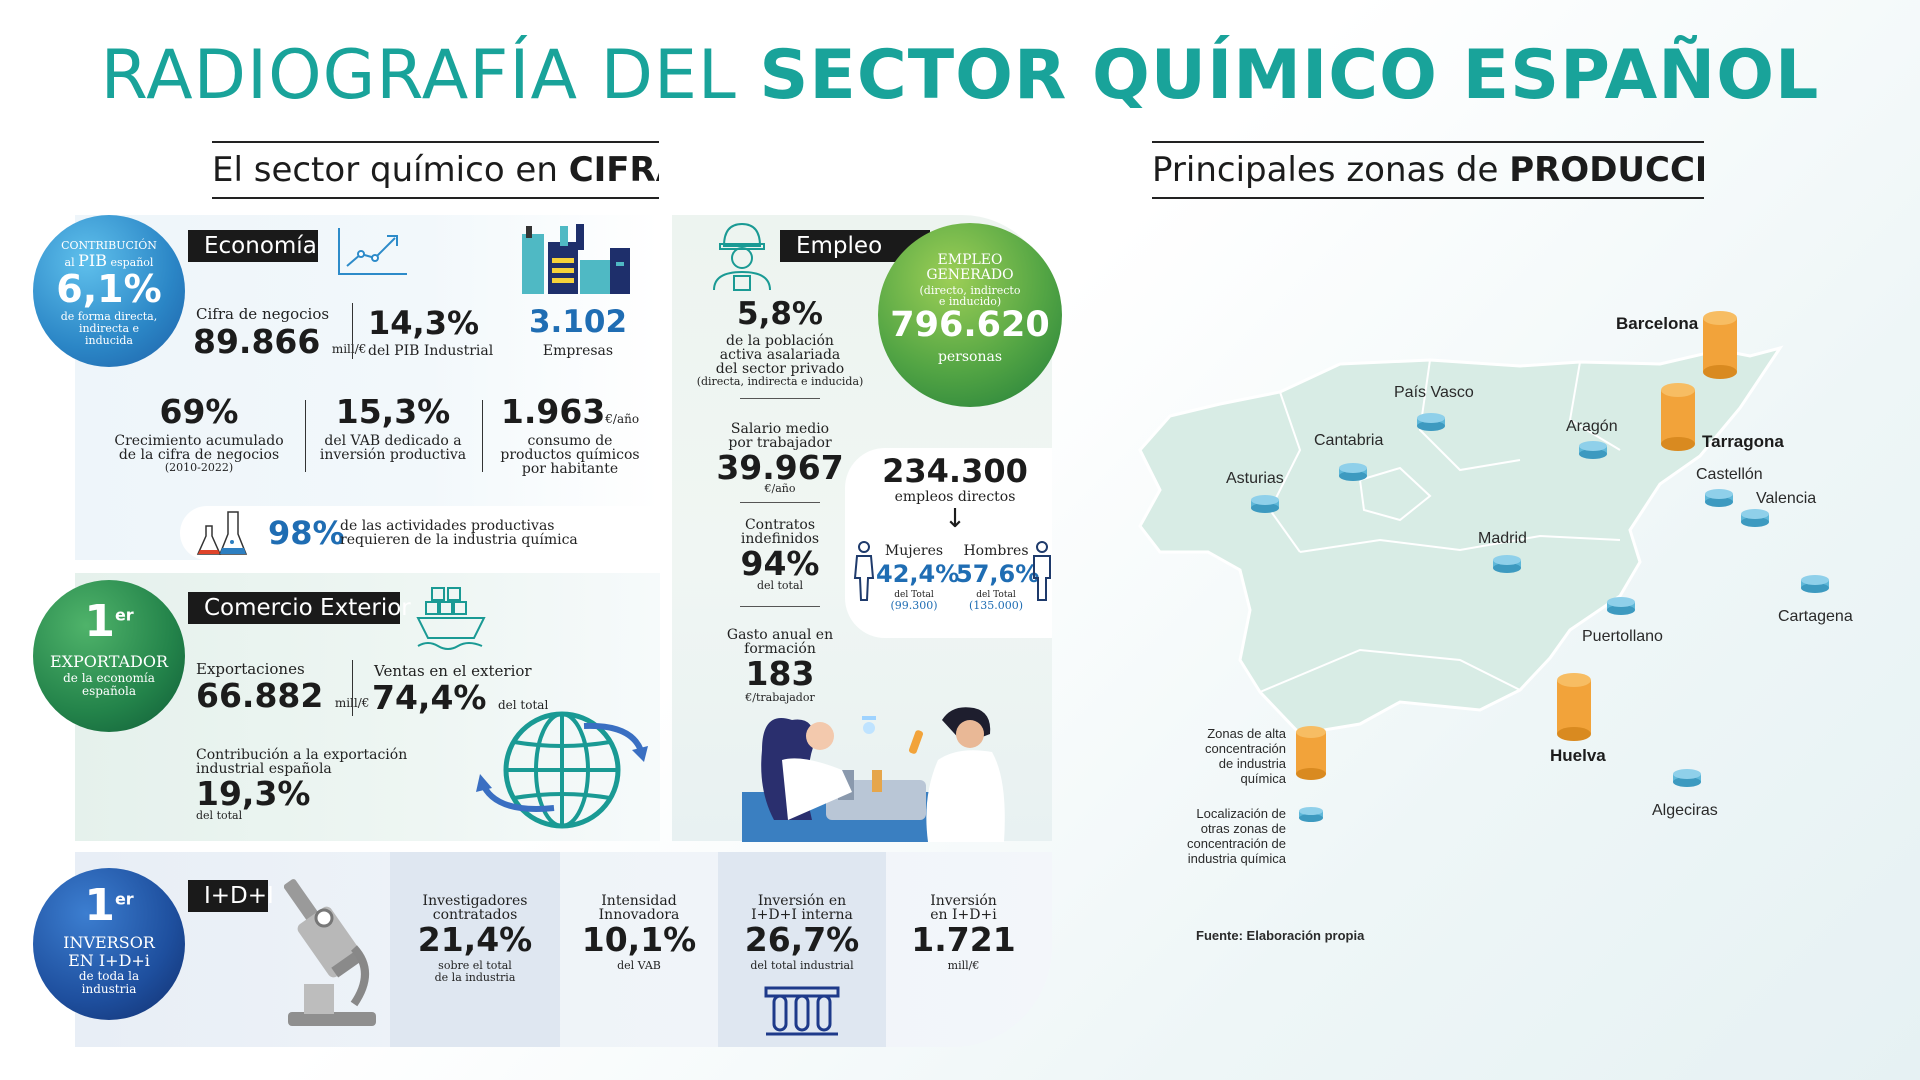  Describe the element at coordinates (802, 1011) in the screenshot. I see `test-tubes-icon` at that location.